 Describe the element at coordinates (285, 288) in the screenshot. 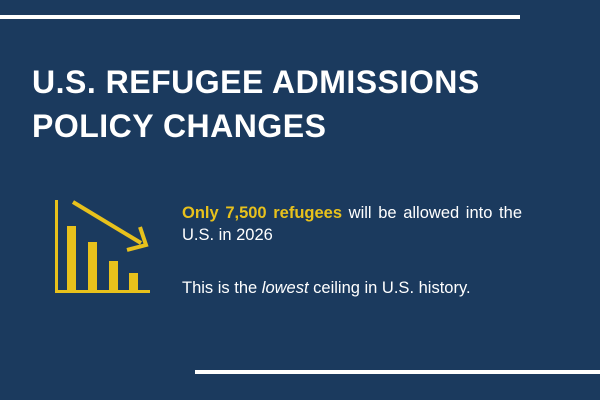

I see `note-emphasis: lowest` at that location.